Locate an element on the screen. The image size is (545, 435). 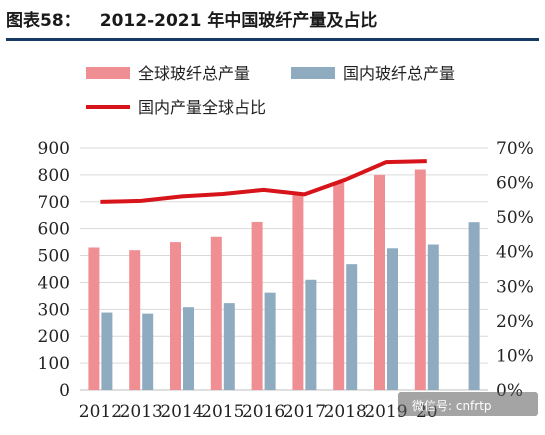
y2-tick-label: 40% is located at coordinates (515, 253).